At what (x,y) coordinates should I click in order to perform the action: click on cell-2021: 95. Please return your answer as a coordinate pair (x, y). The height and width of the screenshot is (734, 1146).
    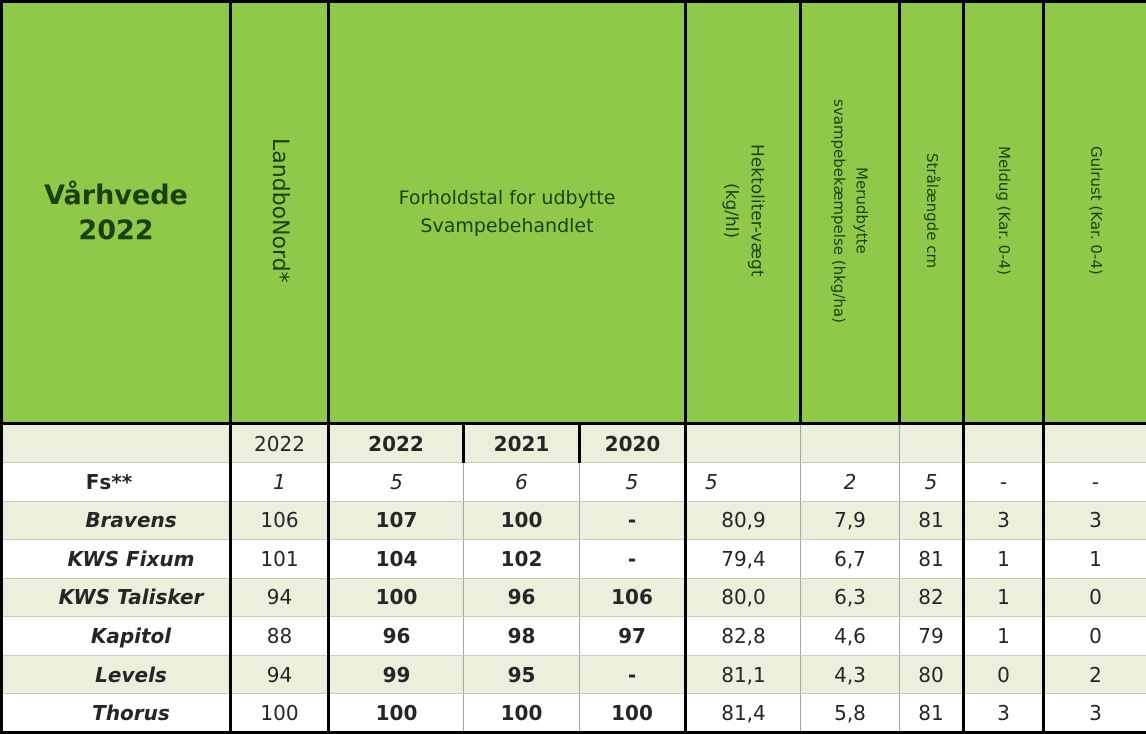
    Looking at the image, I should click on (521, 675).